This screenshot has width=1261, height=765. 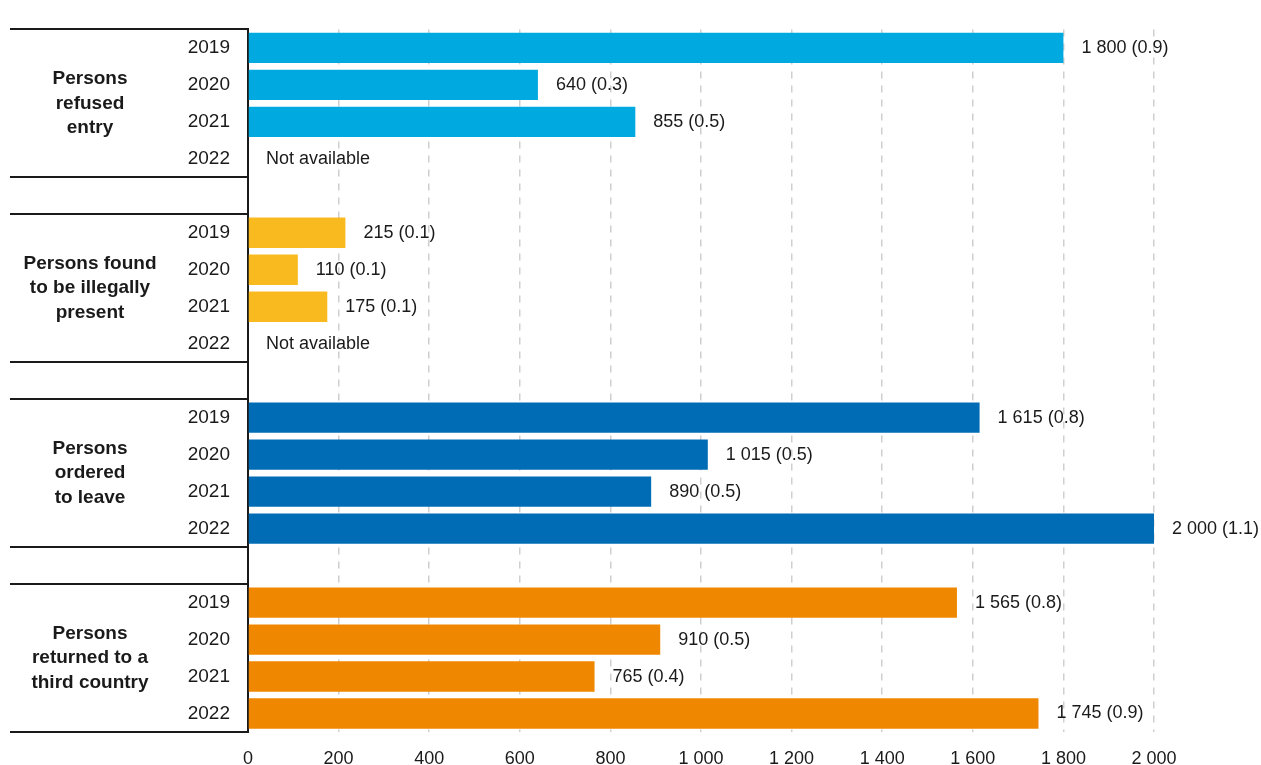 I want to click on data-label: 890 (0.5), so click(x=705, y=490).